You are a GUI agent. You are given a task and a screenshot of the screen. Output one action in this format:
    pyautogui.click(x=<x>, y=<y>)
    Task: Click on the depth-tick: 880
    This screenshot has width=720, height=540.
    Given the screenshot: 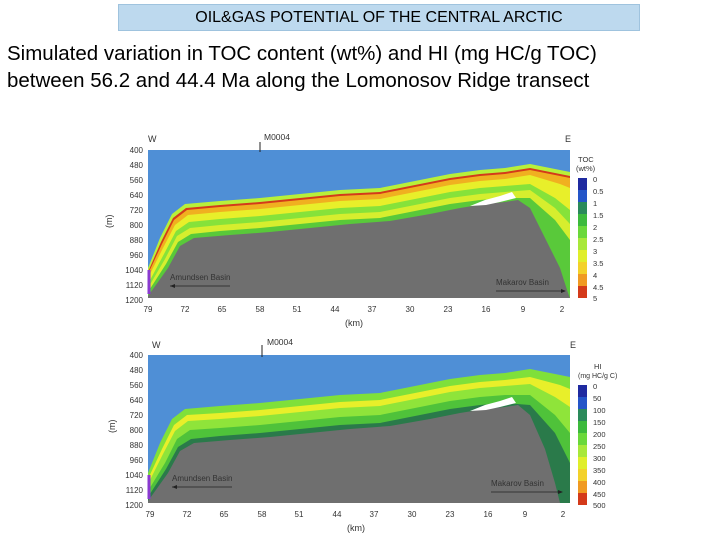 What is the action you would take?
    pyautogui.click(x=137, y=240)
    